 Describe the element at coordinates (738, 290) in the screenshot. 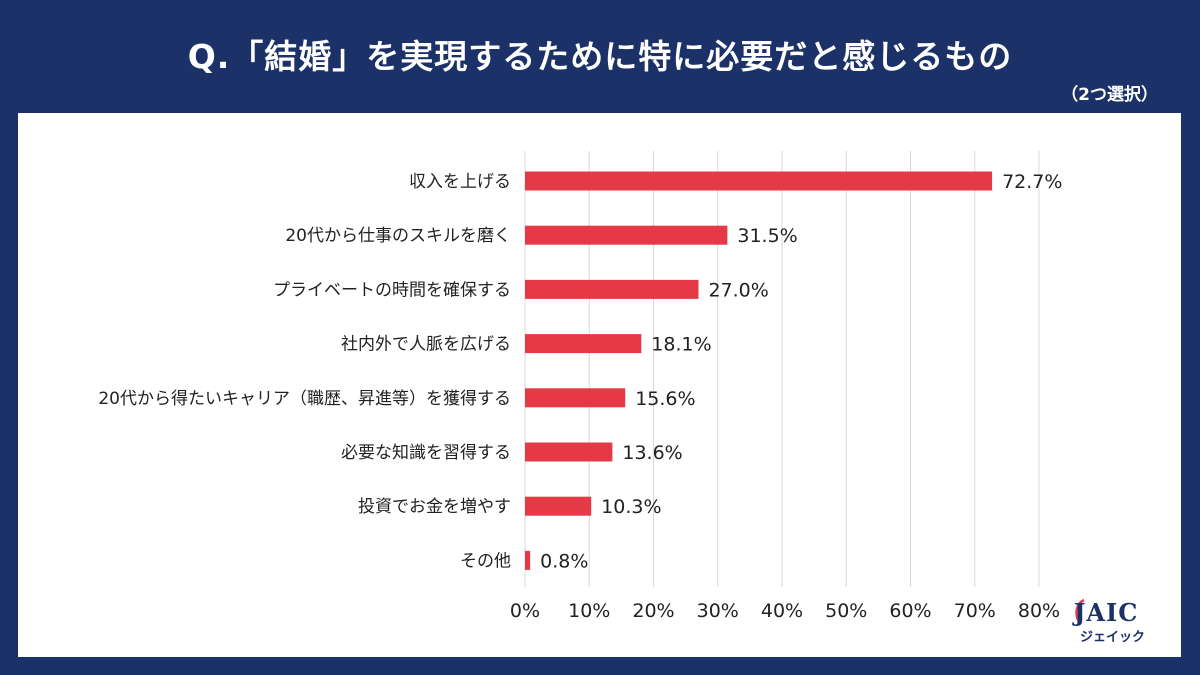

I see `data-label: 27.0%` at that location.